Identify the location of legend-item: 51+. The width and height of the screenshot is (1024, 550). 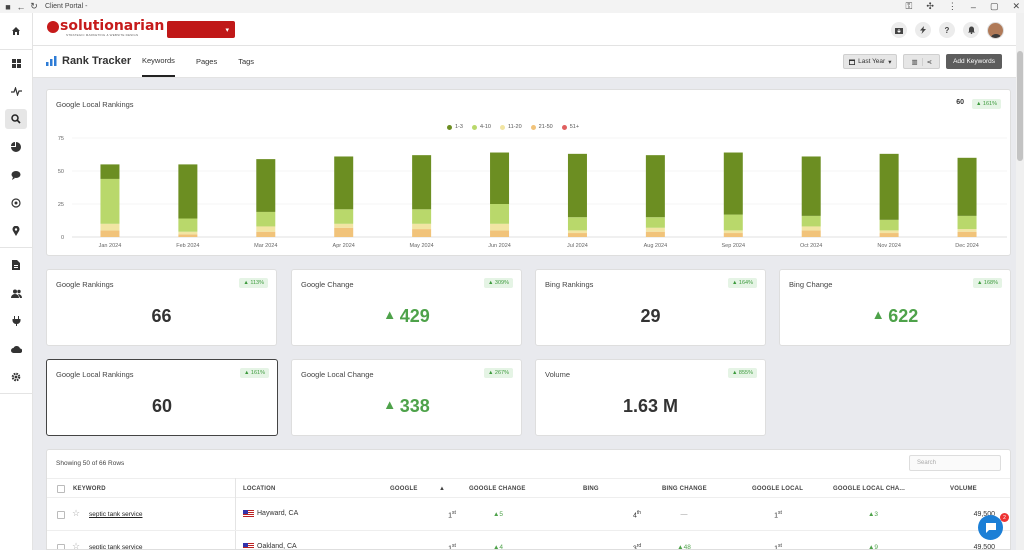
(570, 127).